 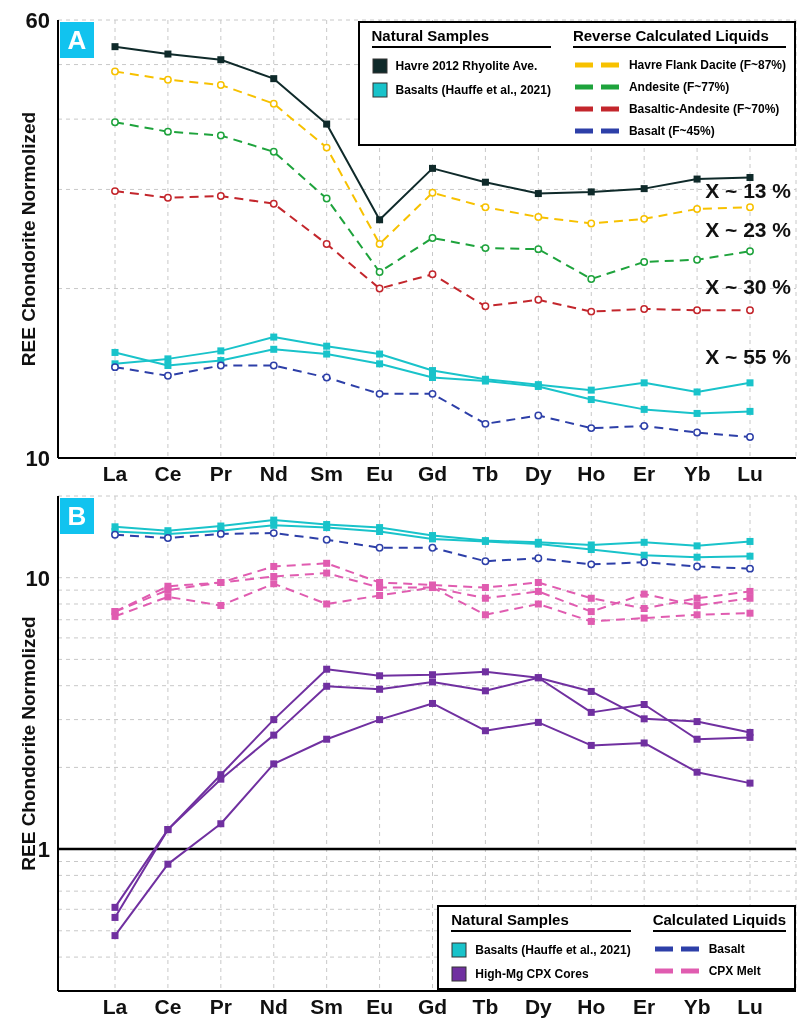 I want to click on annotation: X ~ 30 %, so click(x=748, y=287).